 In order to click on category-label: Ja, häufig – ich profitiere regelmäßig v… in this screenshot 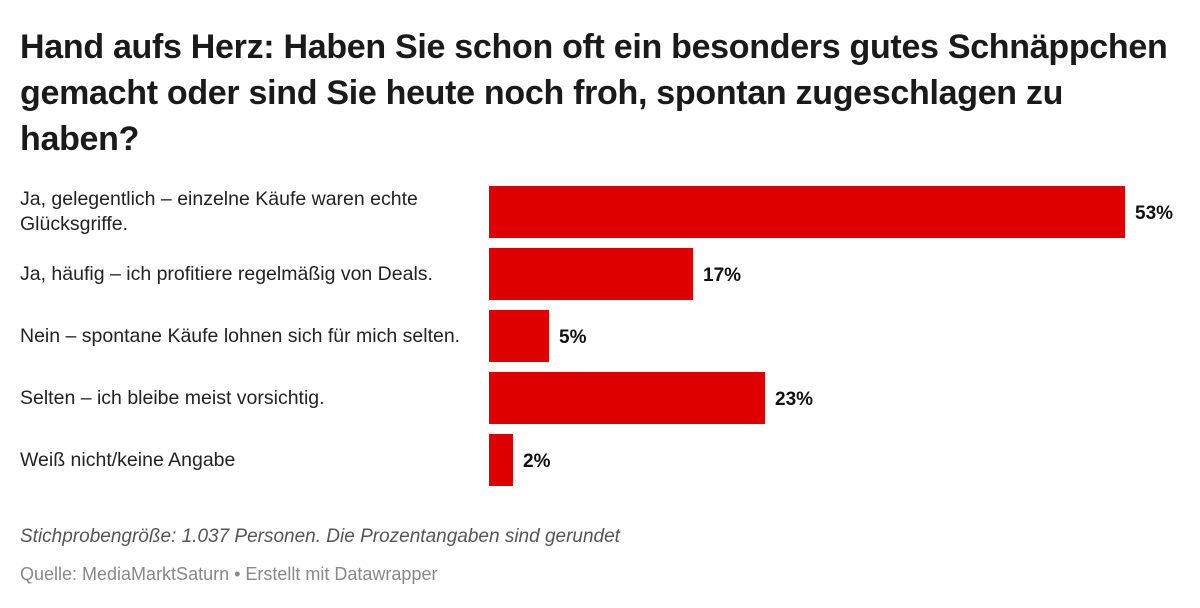, I will do `click(226, 273)`.